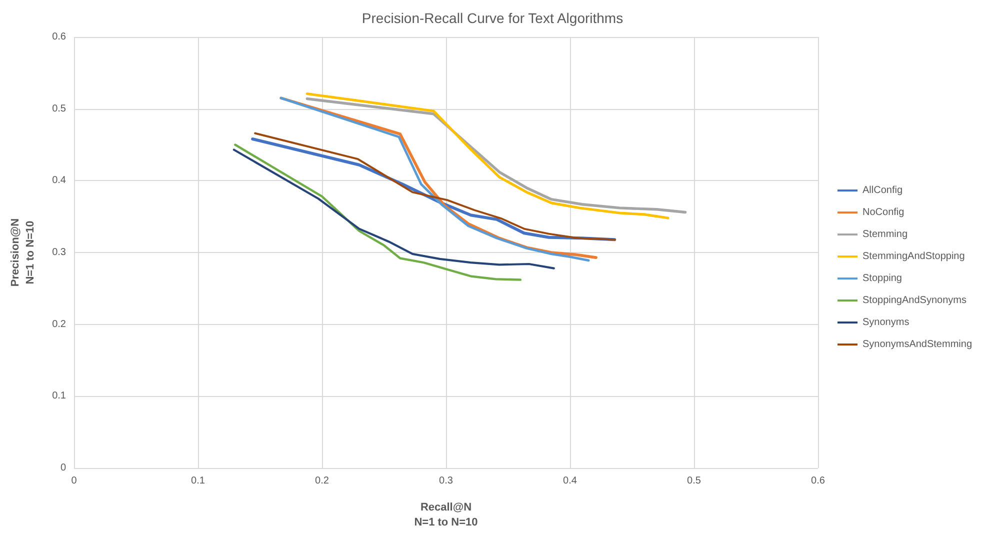 This screenshot has width=985, height=535. I want to click on legend-label: AllConfig, so click(882, 190).